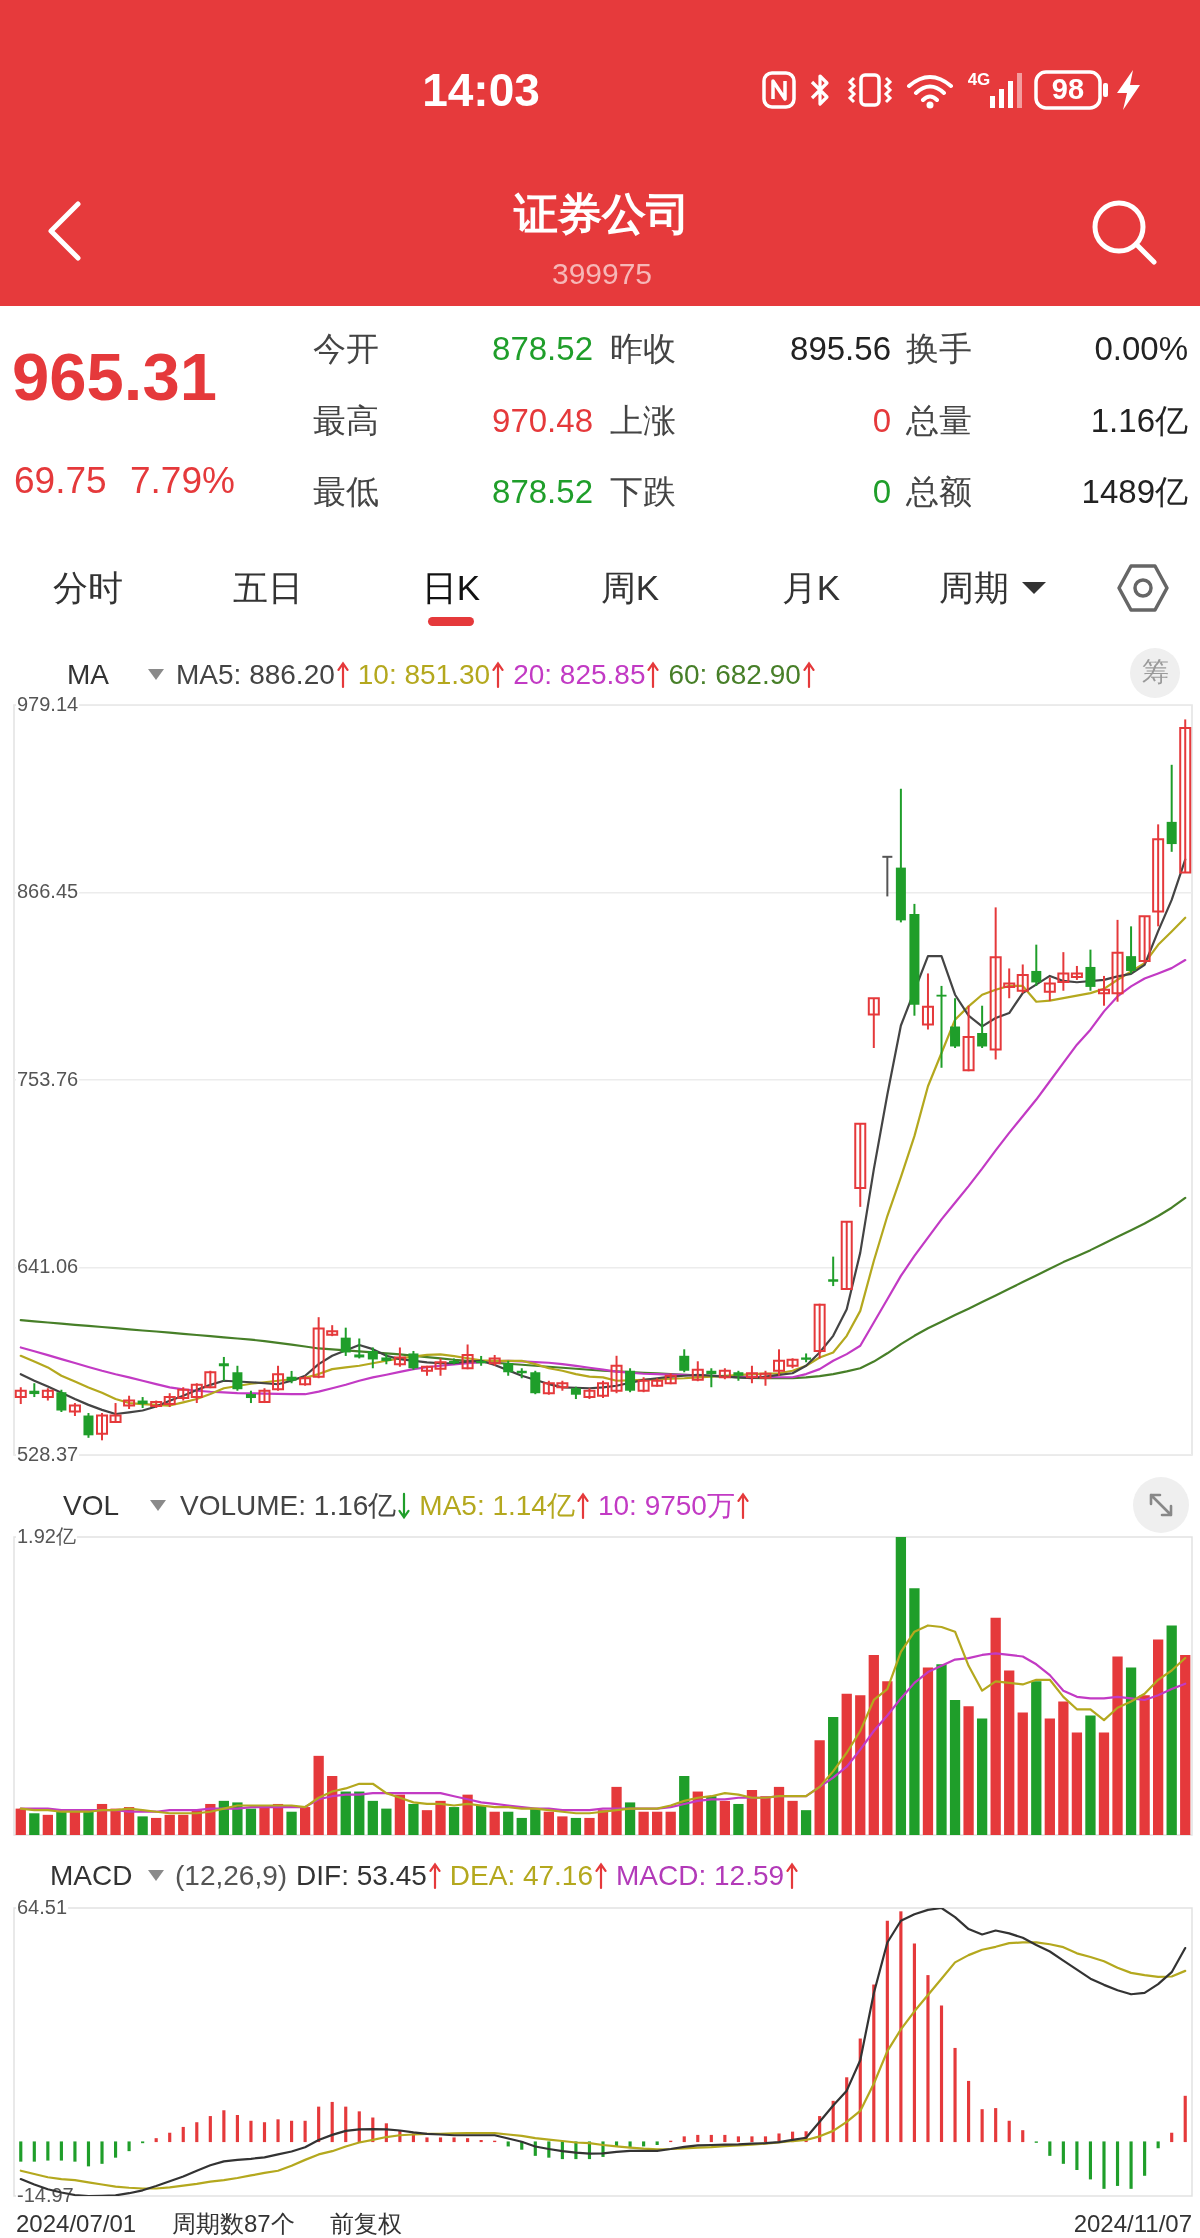 This screenshot has height=2238, width=1200. What do you see at coordinates (114, 377) in the screenshot?
I see `text: 965.31` at bounding box center [114, 377].